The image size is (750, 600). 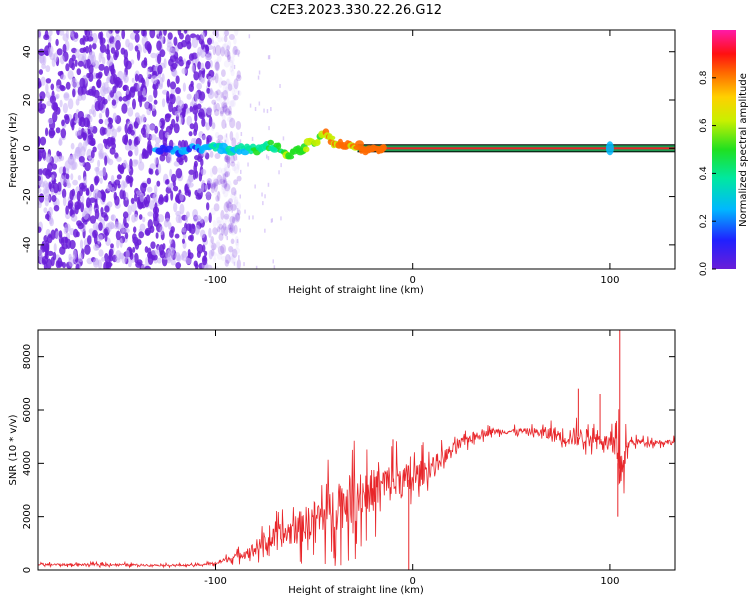 I want to click on spectrogram-xtick-label: 0, so click(x=413, y=280).